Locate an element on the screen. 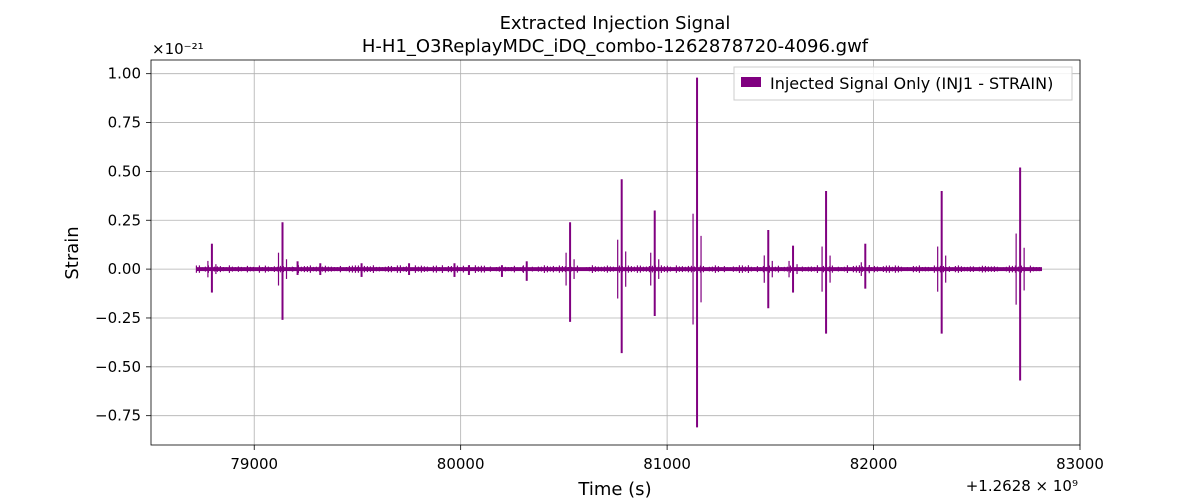 The width and height of the screenshot is (1200, 500). y-axis-label: Strain is located at coordinates (72, 252).